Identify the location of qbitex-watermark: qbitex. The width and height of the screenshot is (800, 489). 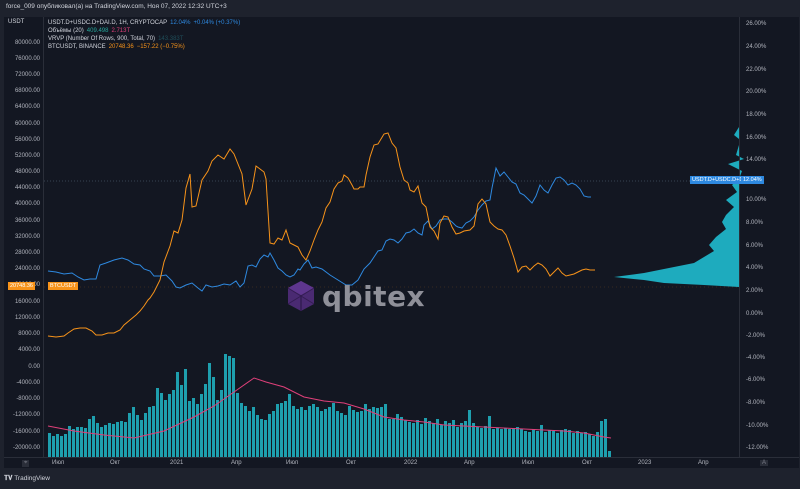
(354, 296).